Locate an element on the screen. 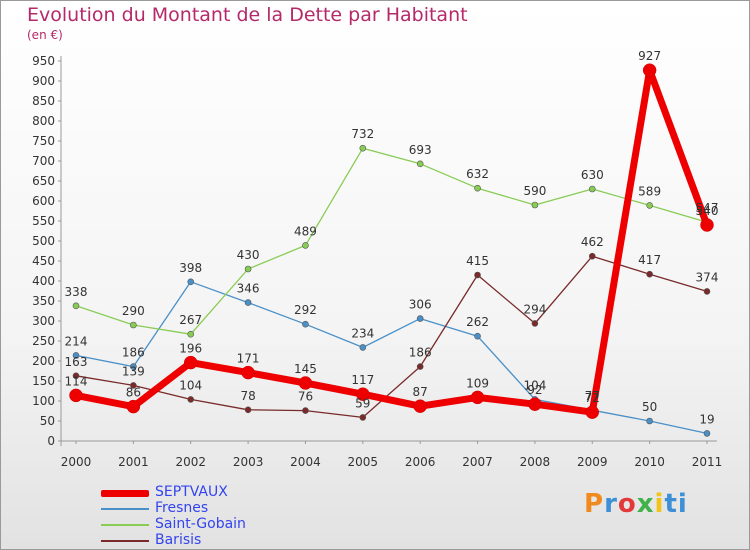 The width and height of the screenshot is (750, 550). data-label-septvaux: 87 is located at coordinates (420, 392).